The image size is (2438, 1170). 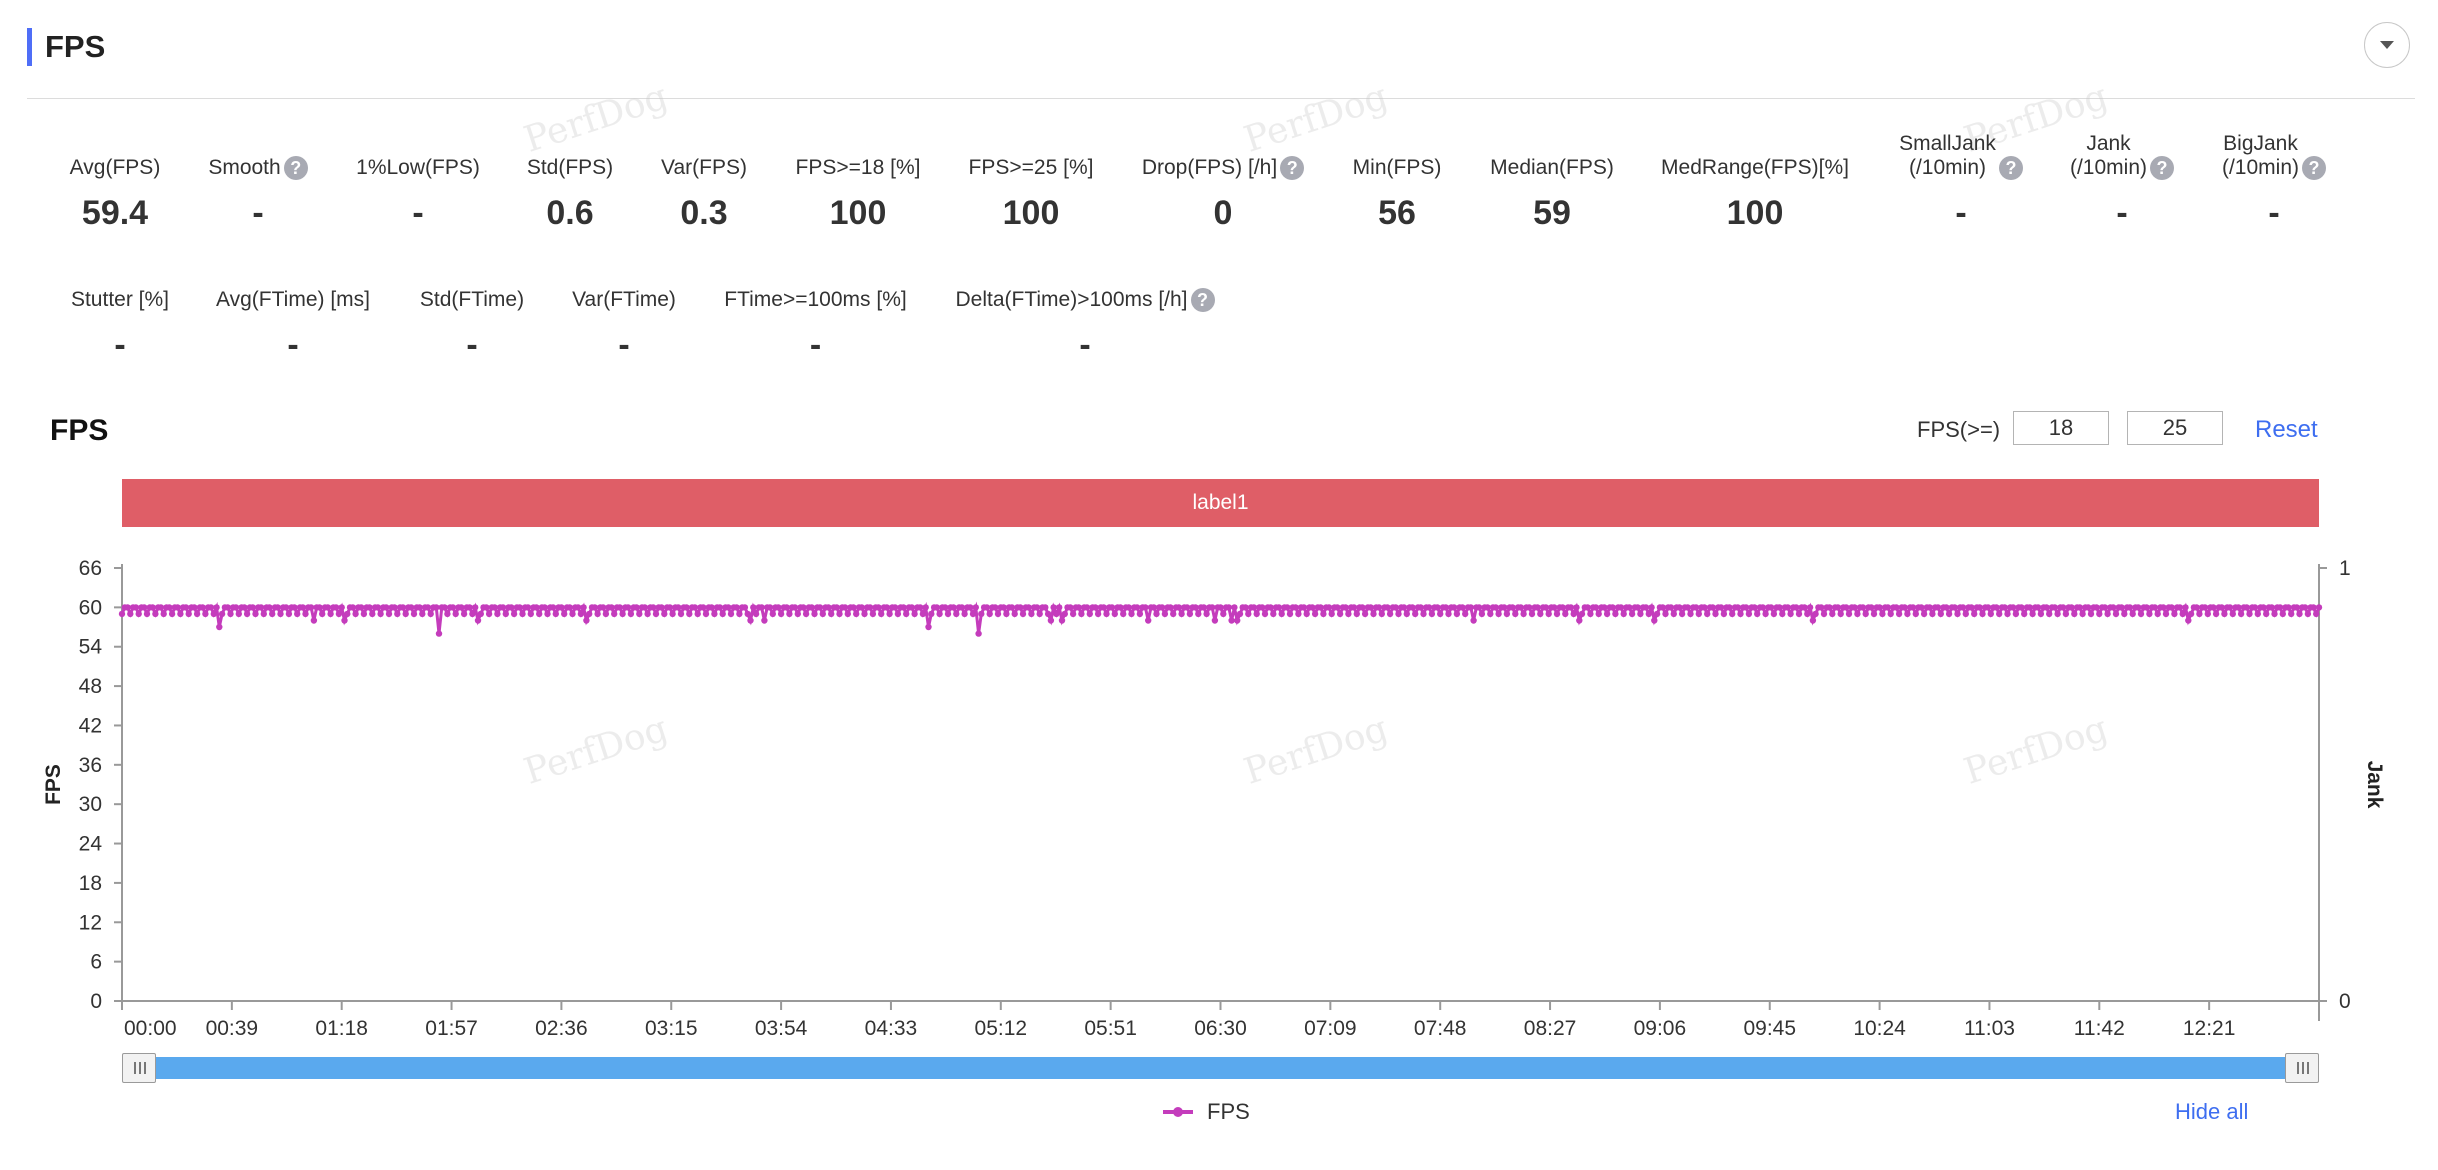 I want to click on collapse-button, so click(x=2387, y=45).